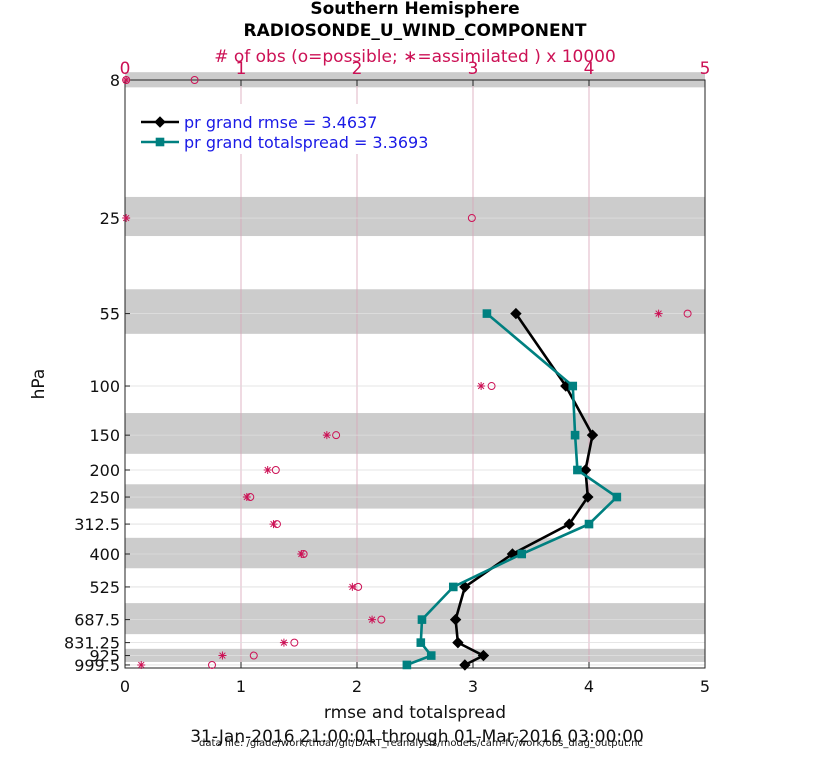 The image size is (830, 760). Describe the element at coordinates (92, 643) in the screenshot. I see `y-tick-label: 831.25` at that location.